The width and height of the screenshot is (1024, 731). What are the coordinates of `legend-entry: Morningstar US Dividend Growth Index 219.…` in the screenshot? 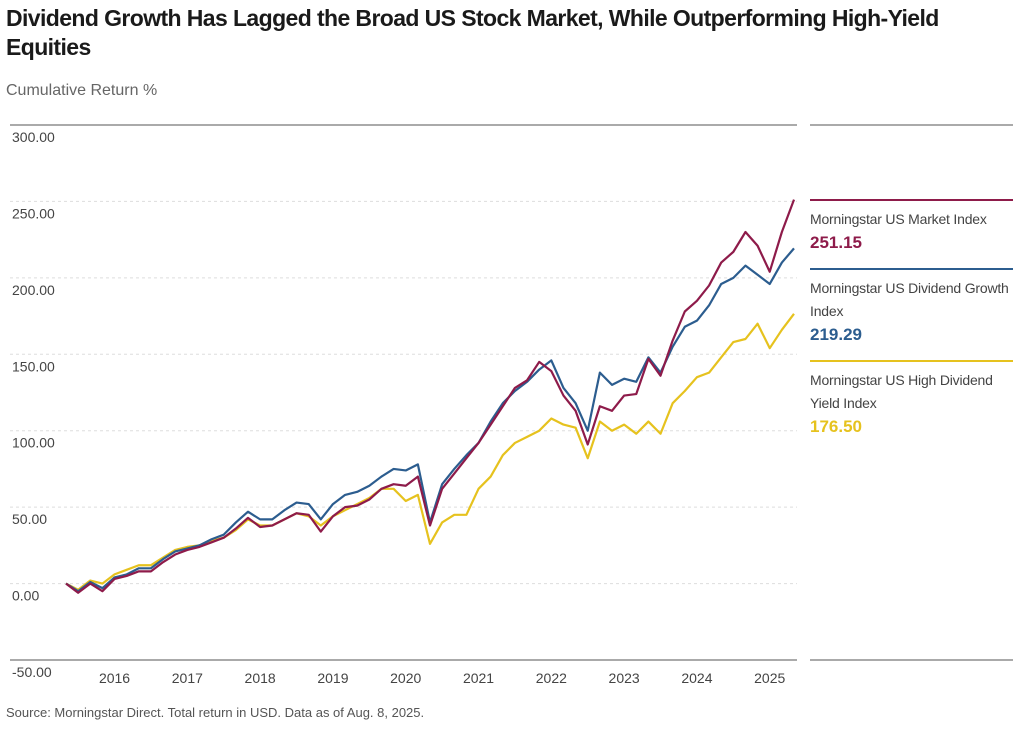 It's located at (911, 307).